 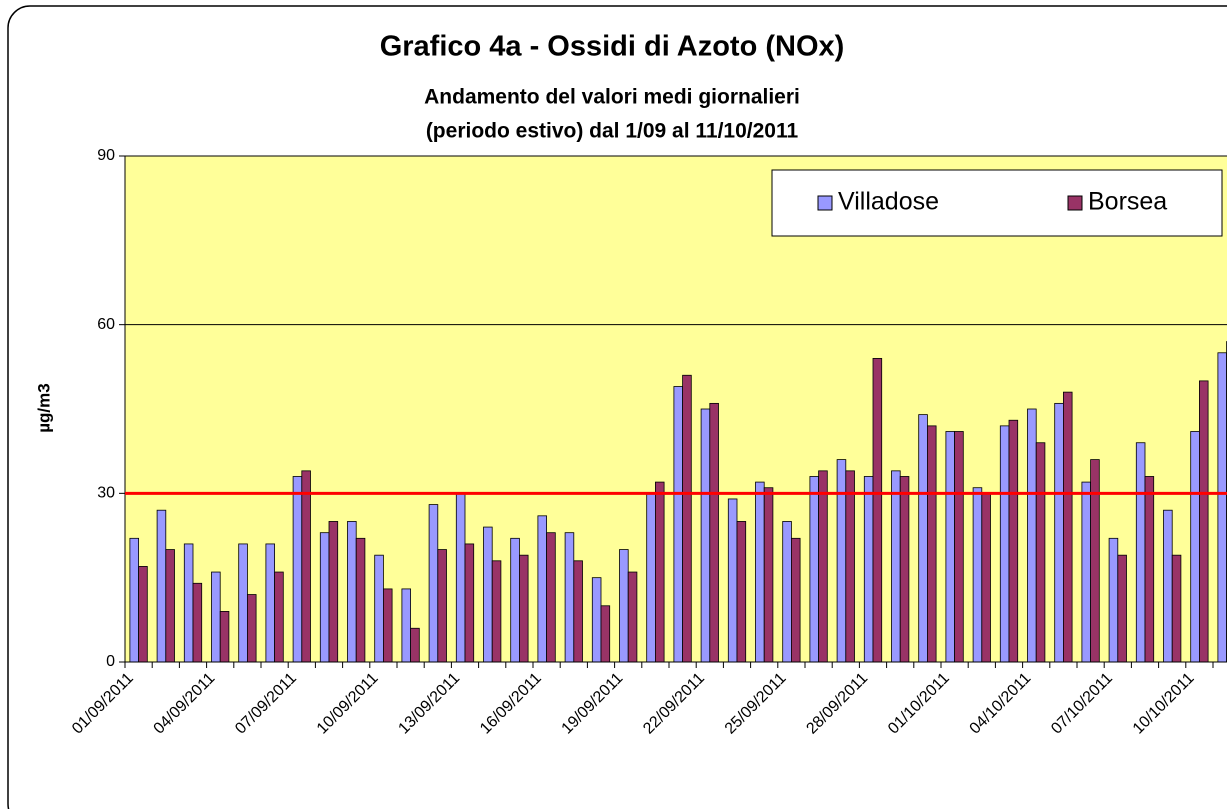 What do you see at coordinates (612, 131) in the screenshot?
I see `chart-subtitle: (periodo estivo) dal 1/09 al 11/10/2011` at bounding box center [612, 131].